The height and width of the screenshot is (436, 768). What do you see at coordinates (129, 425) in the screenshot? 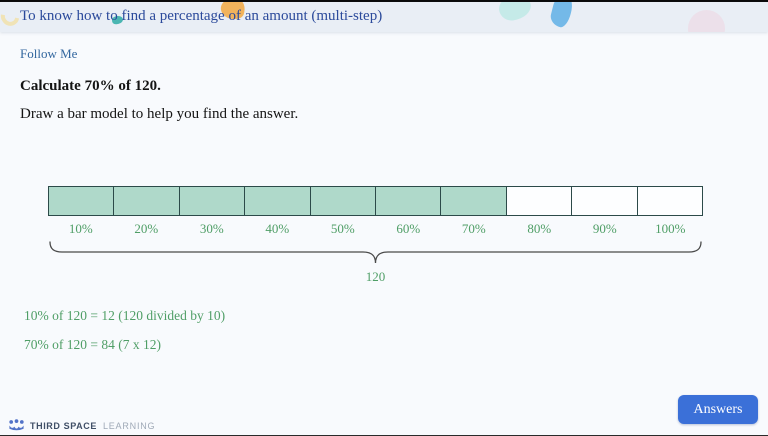
I see `logo-text-secondary: LEARNING` at bounding box center [129, 425].